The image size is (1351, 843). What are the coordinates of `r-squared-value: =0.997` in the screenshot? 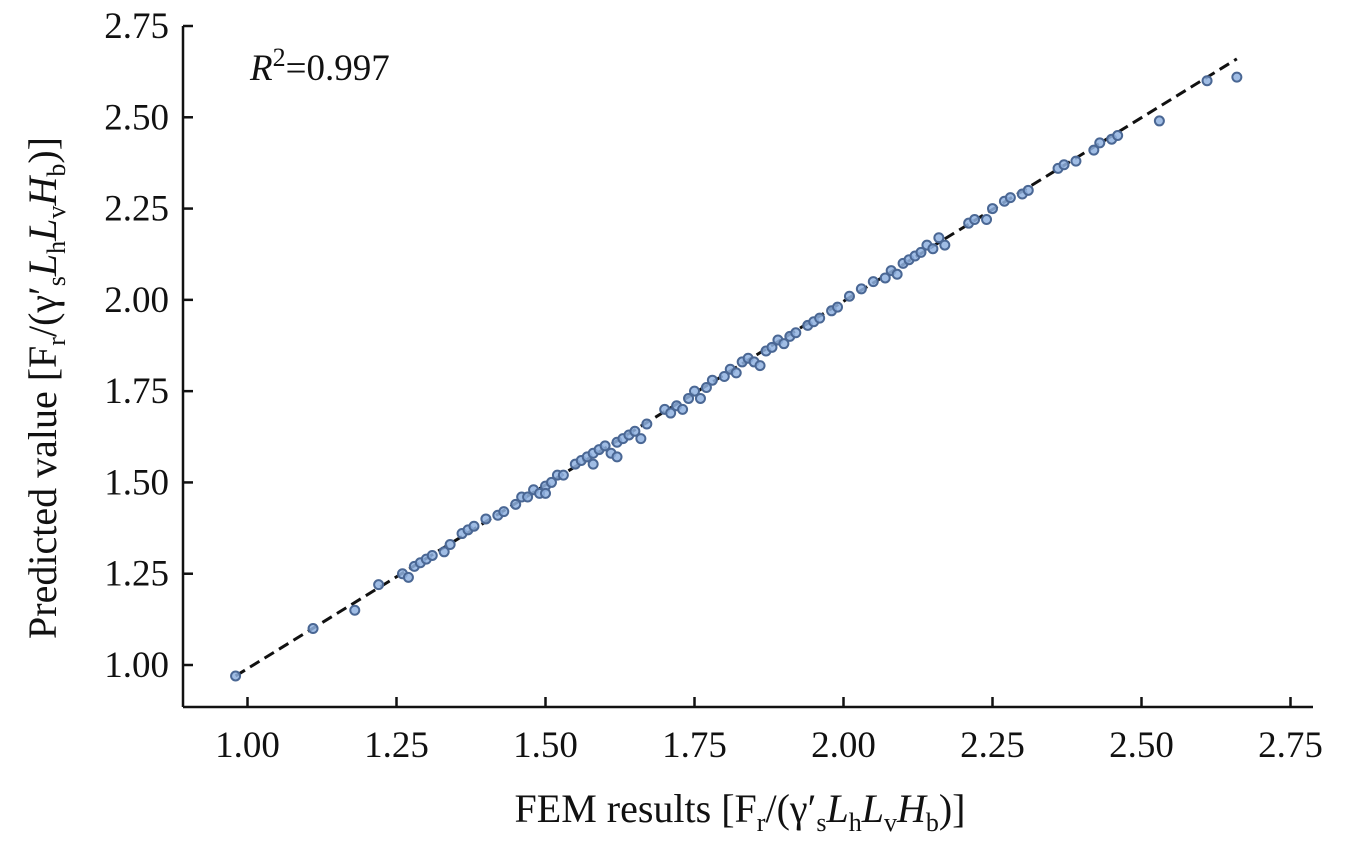 It's located at (338, 68).